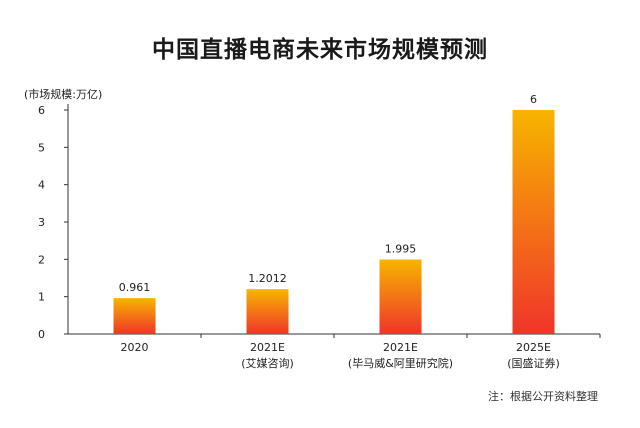  Describe the element at coordinates (135, 347) in the screenshot. I see `x-category-label: 2020` at that location.